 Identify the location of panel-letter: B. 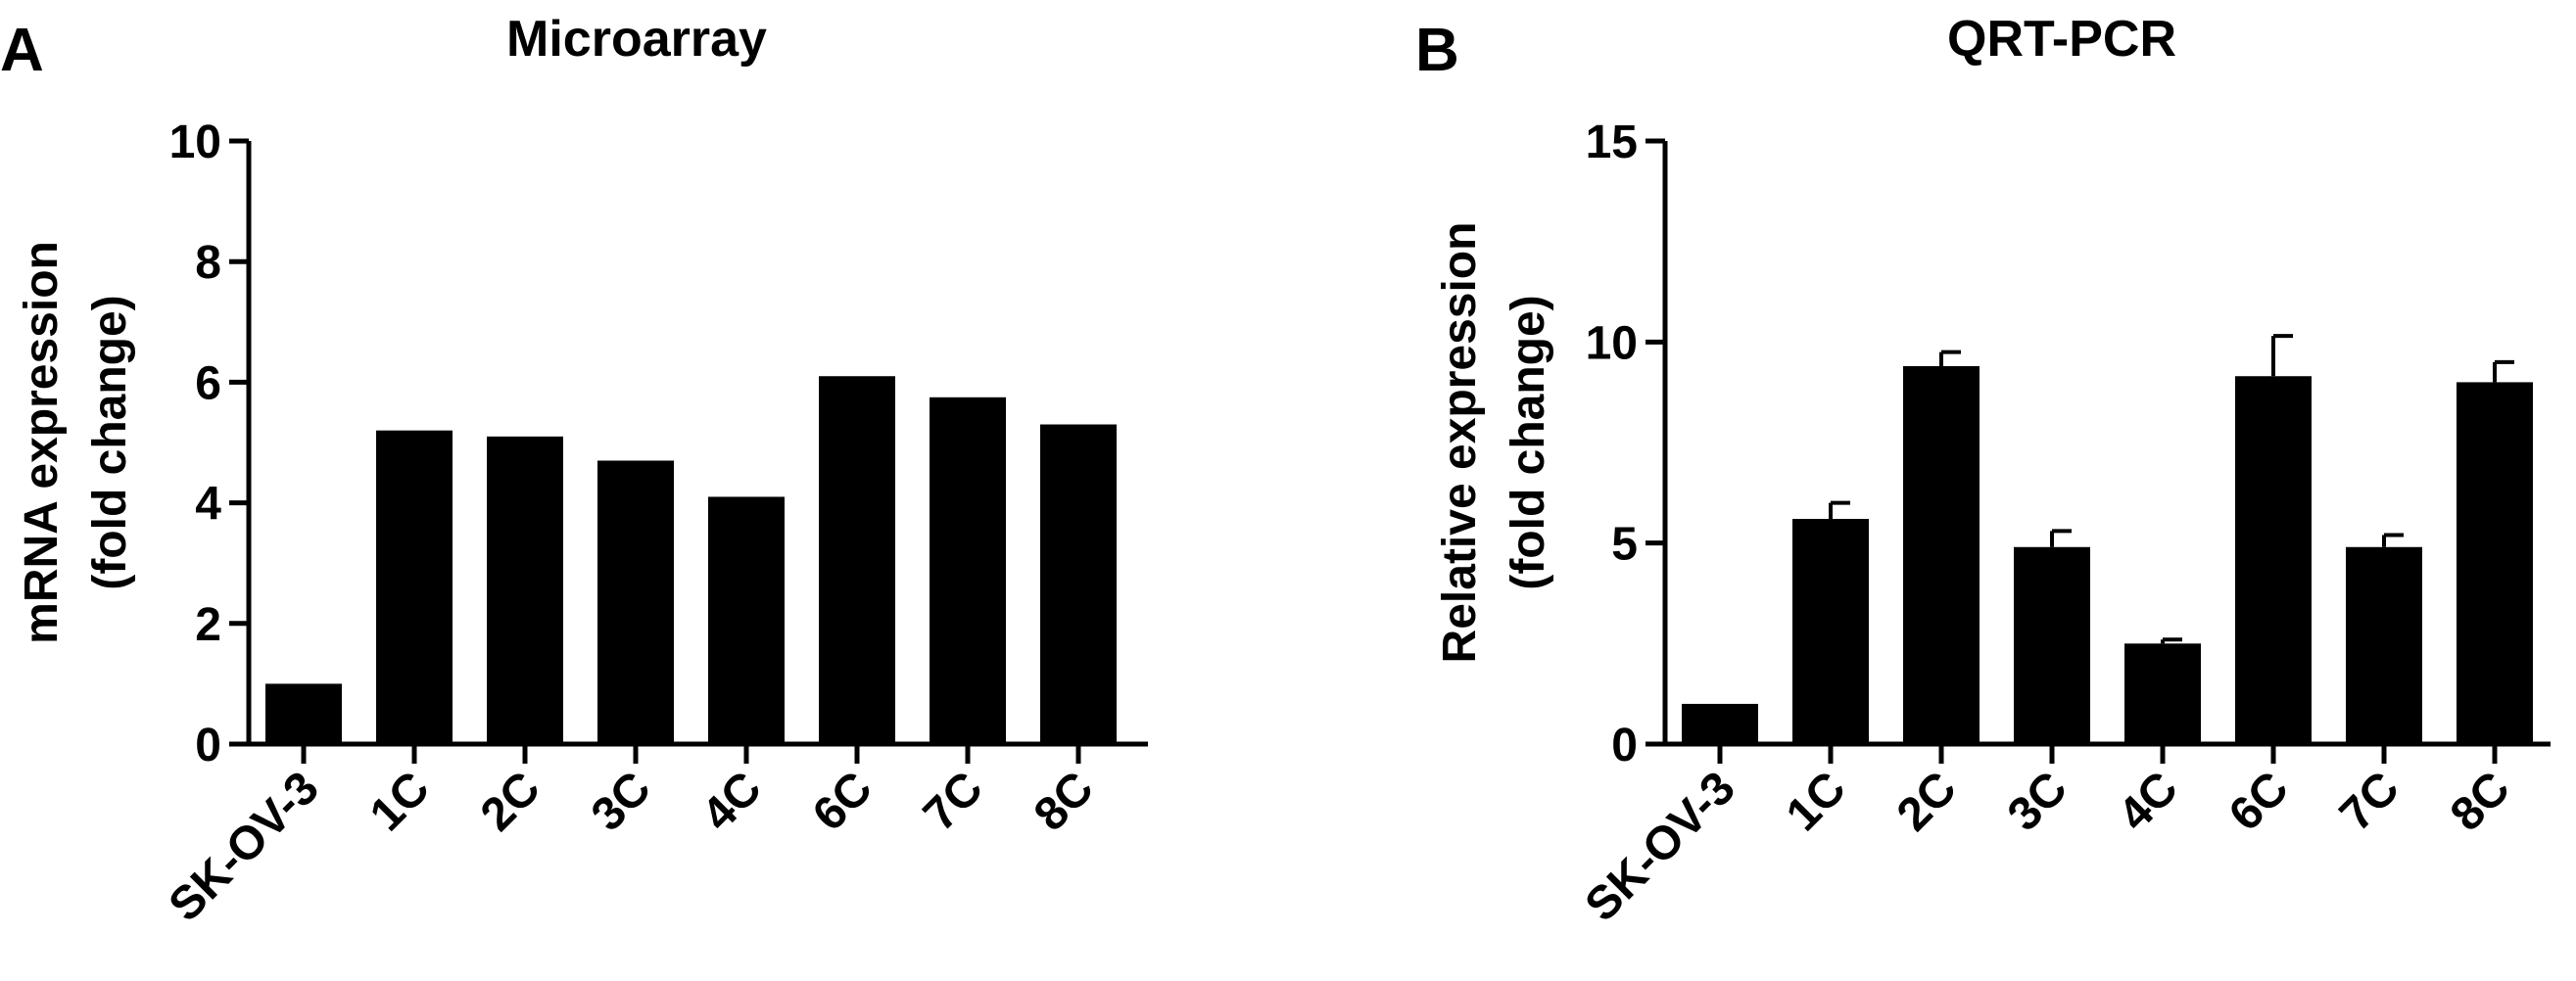
(1437, 50).